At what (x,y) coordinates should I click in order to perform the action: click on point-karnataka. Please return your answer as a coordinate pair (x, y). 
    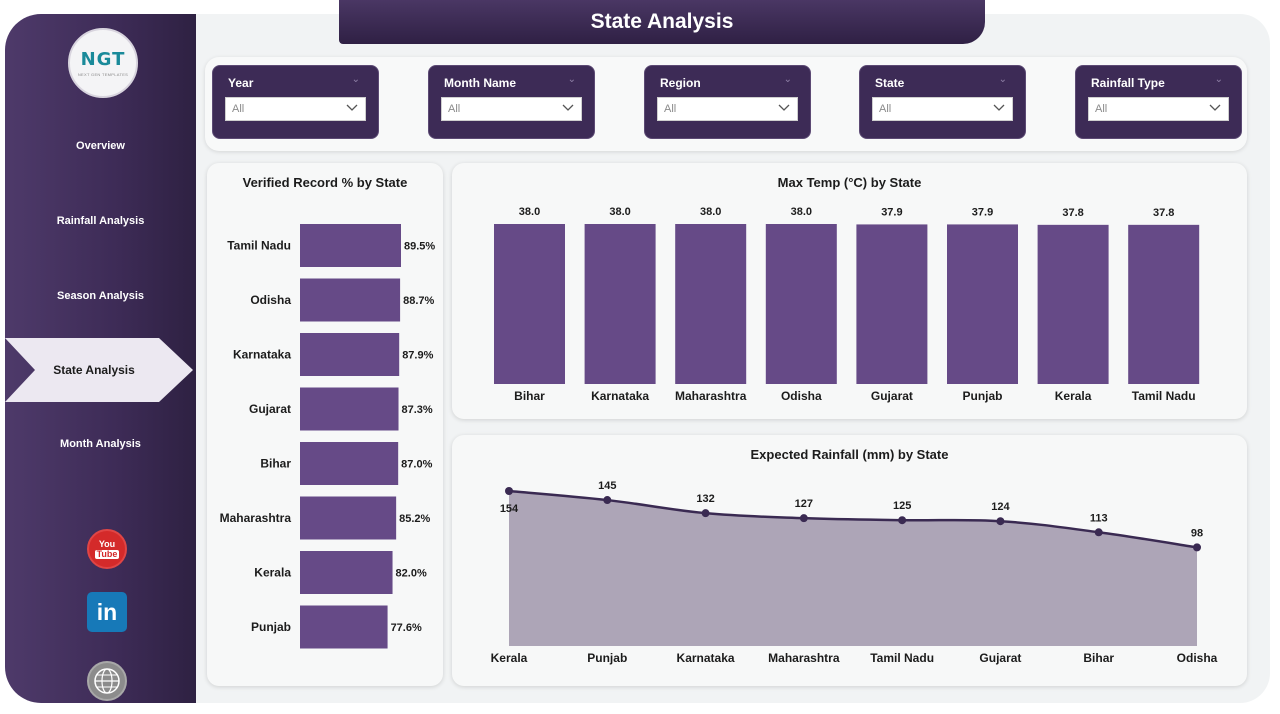
    Looking at the image, I should click on (705, 513).